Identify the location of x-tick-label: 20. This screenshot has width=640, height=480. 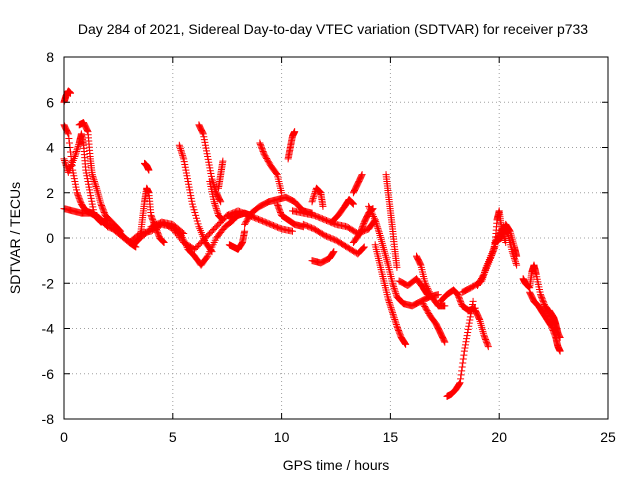
(499, 437).